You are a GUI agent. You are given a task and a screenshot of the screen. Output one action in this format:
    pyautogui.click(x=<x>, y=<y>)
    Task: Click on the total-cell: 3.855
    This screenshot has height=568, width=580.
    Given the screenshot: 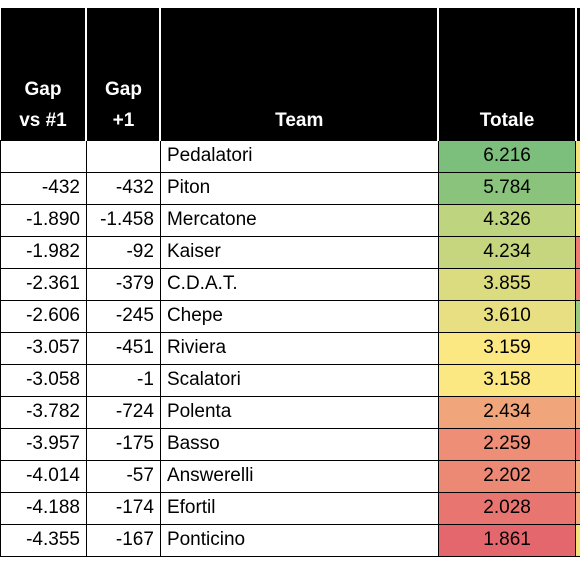 What is the action you would take?
    pyautogui.click(x=507, y=284)
    